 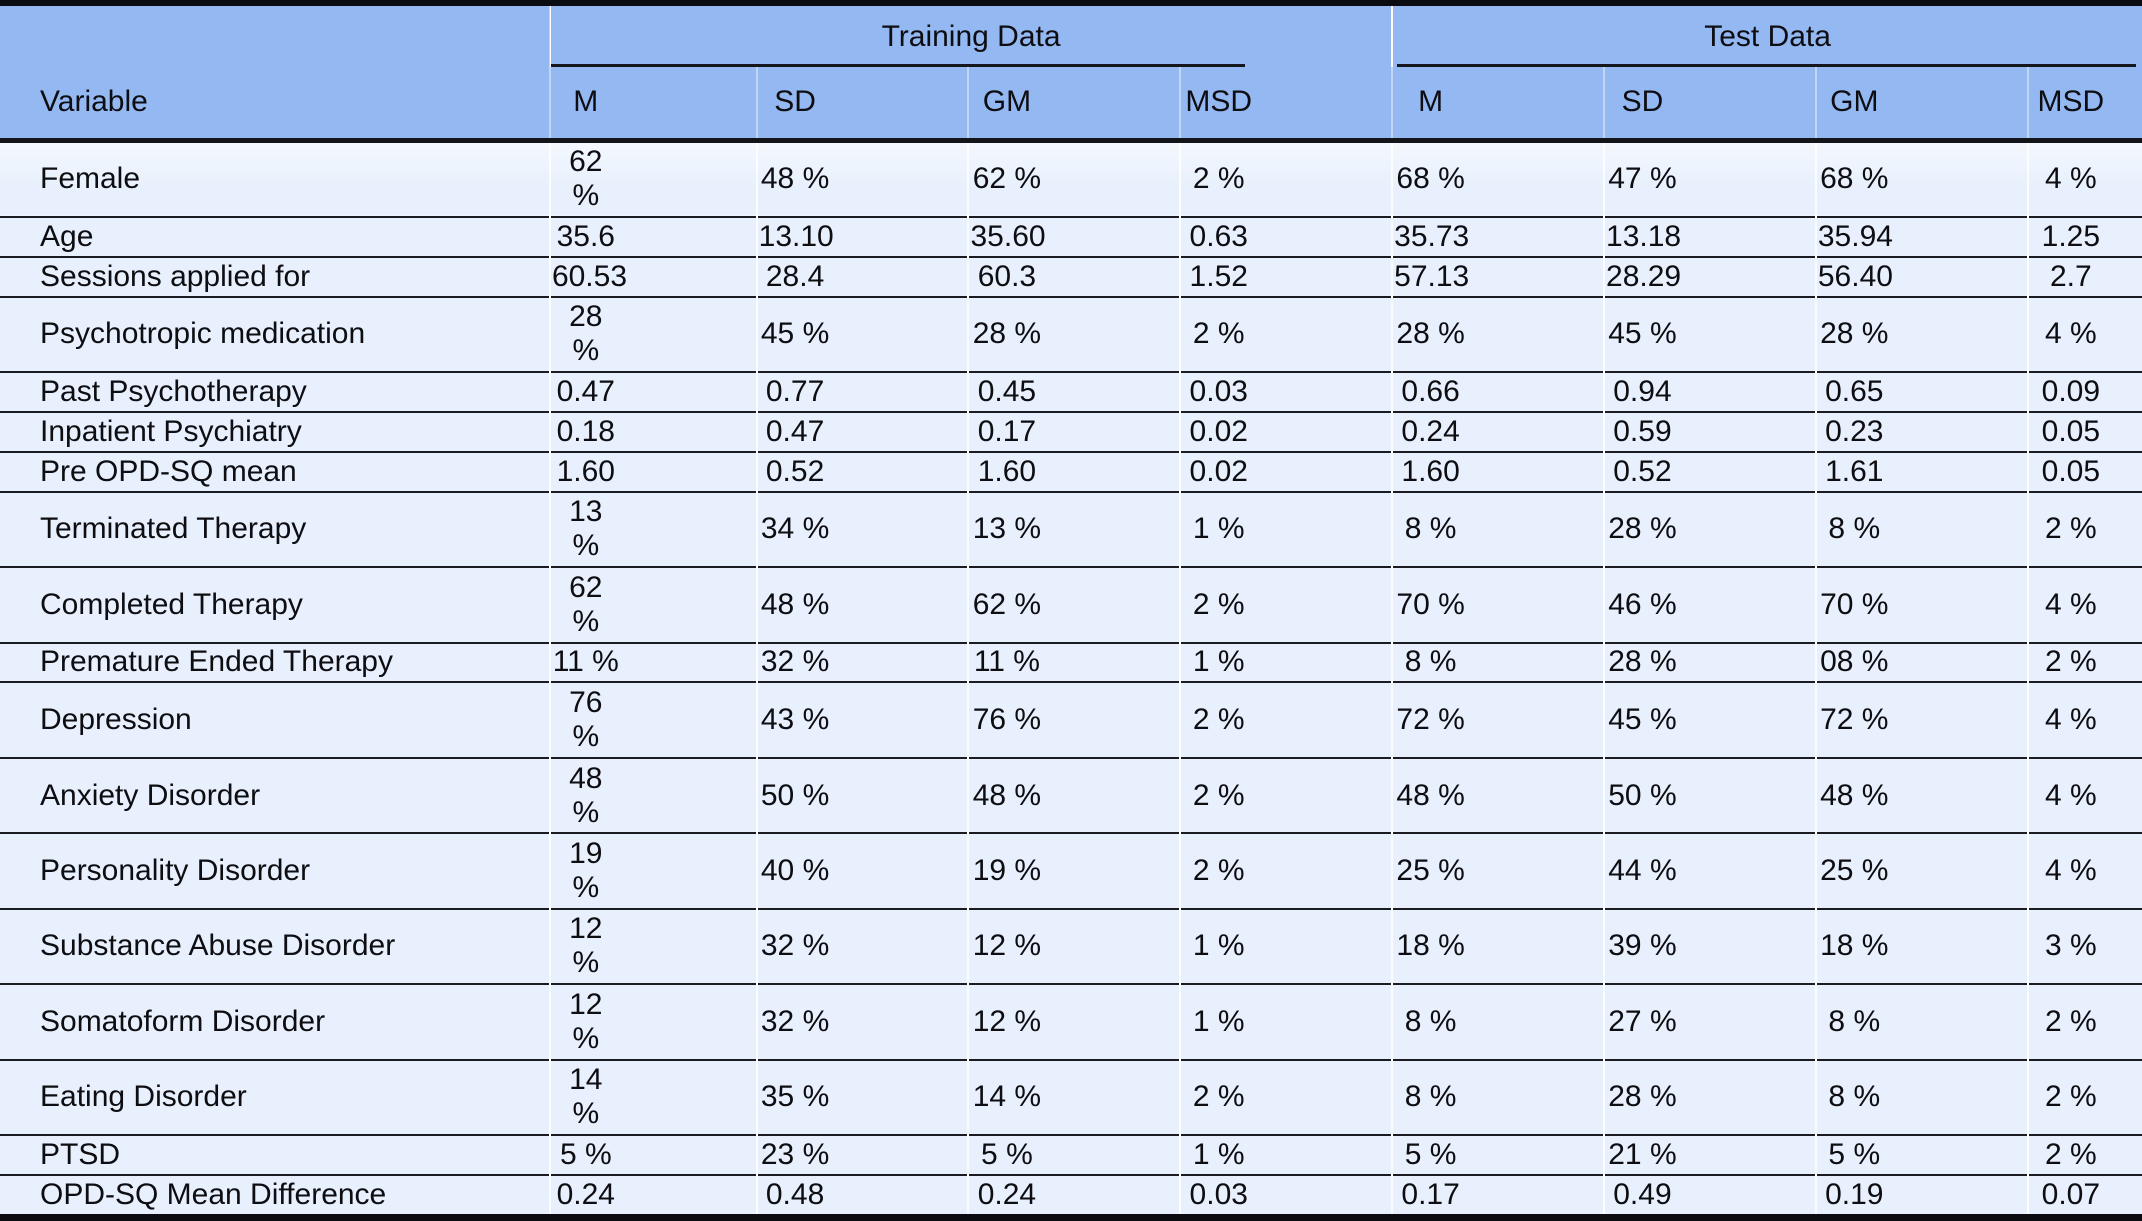 What do you see at coordinates (1074, 179) in the screenshot?
I see `training-cell-gm: 62 %` at bounding box center [1074, 179].